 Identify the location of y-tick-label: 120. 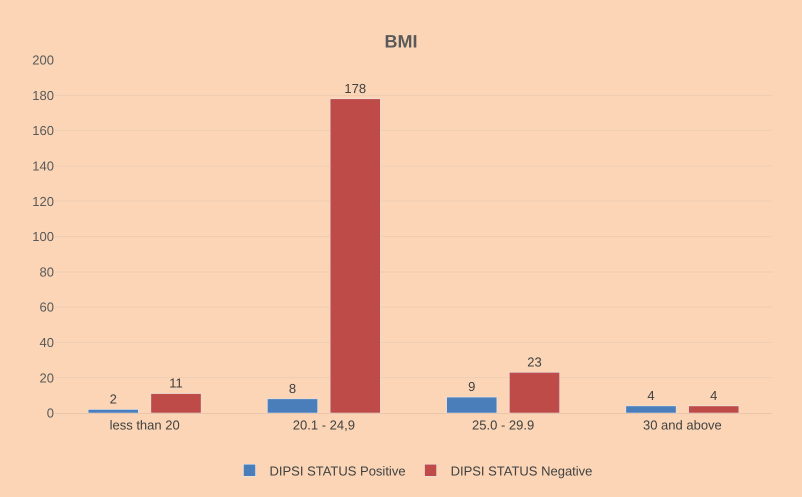
(43, 201).